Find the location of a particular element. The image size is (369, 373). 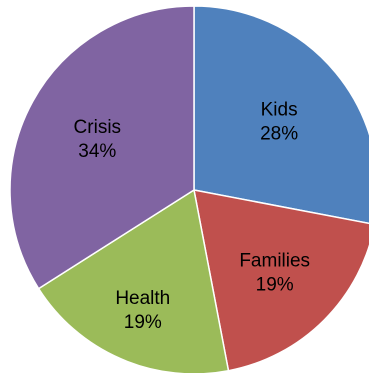

pie-value-crisis: 34% is located at coordinates (97, 151).